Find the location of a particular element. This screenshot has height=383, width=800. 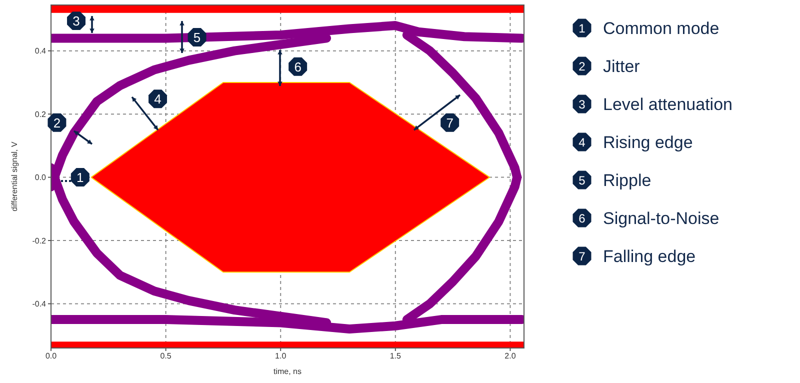

annotation: 2 is located at coordinates (57, 122).